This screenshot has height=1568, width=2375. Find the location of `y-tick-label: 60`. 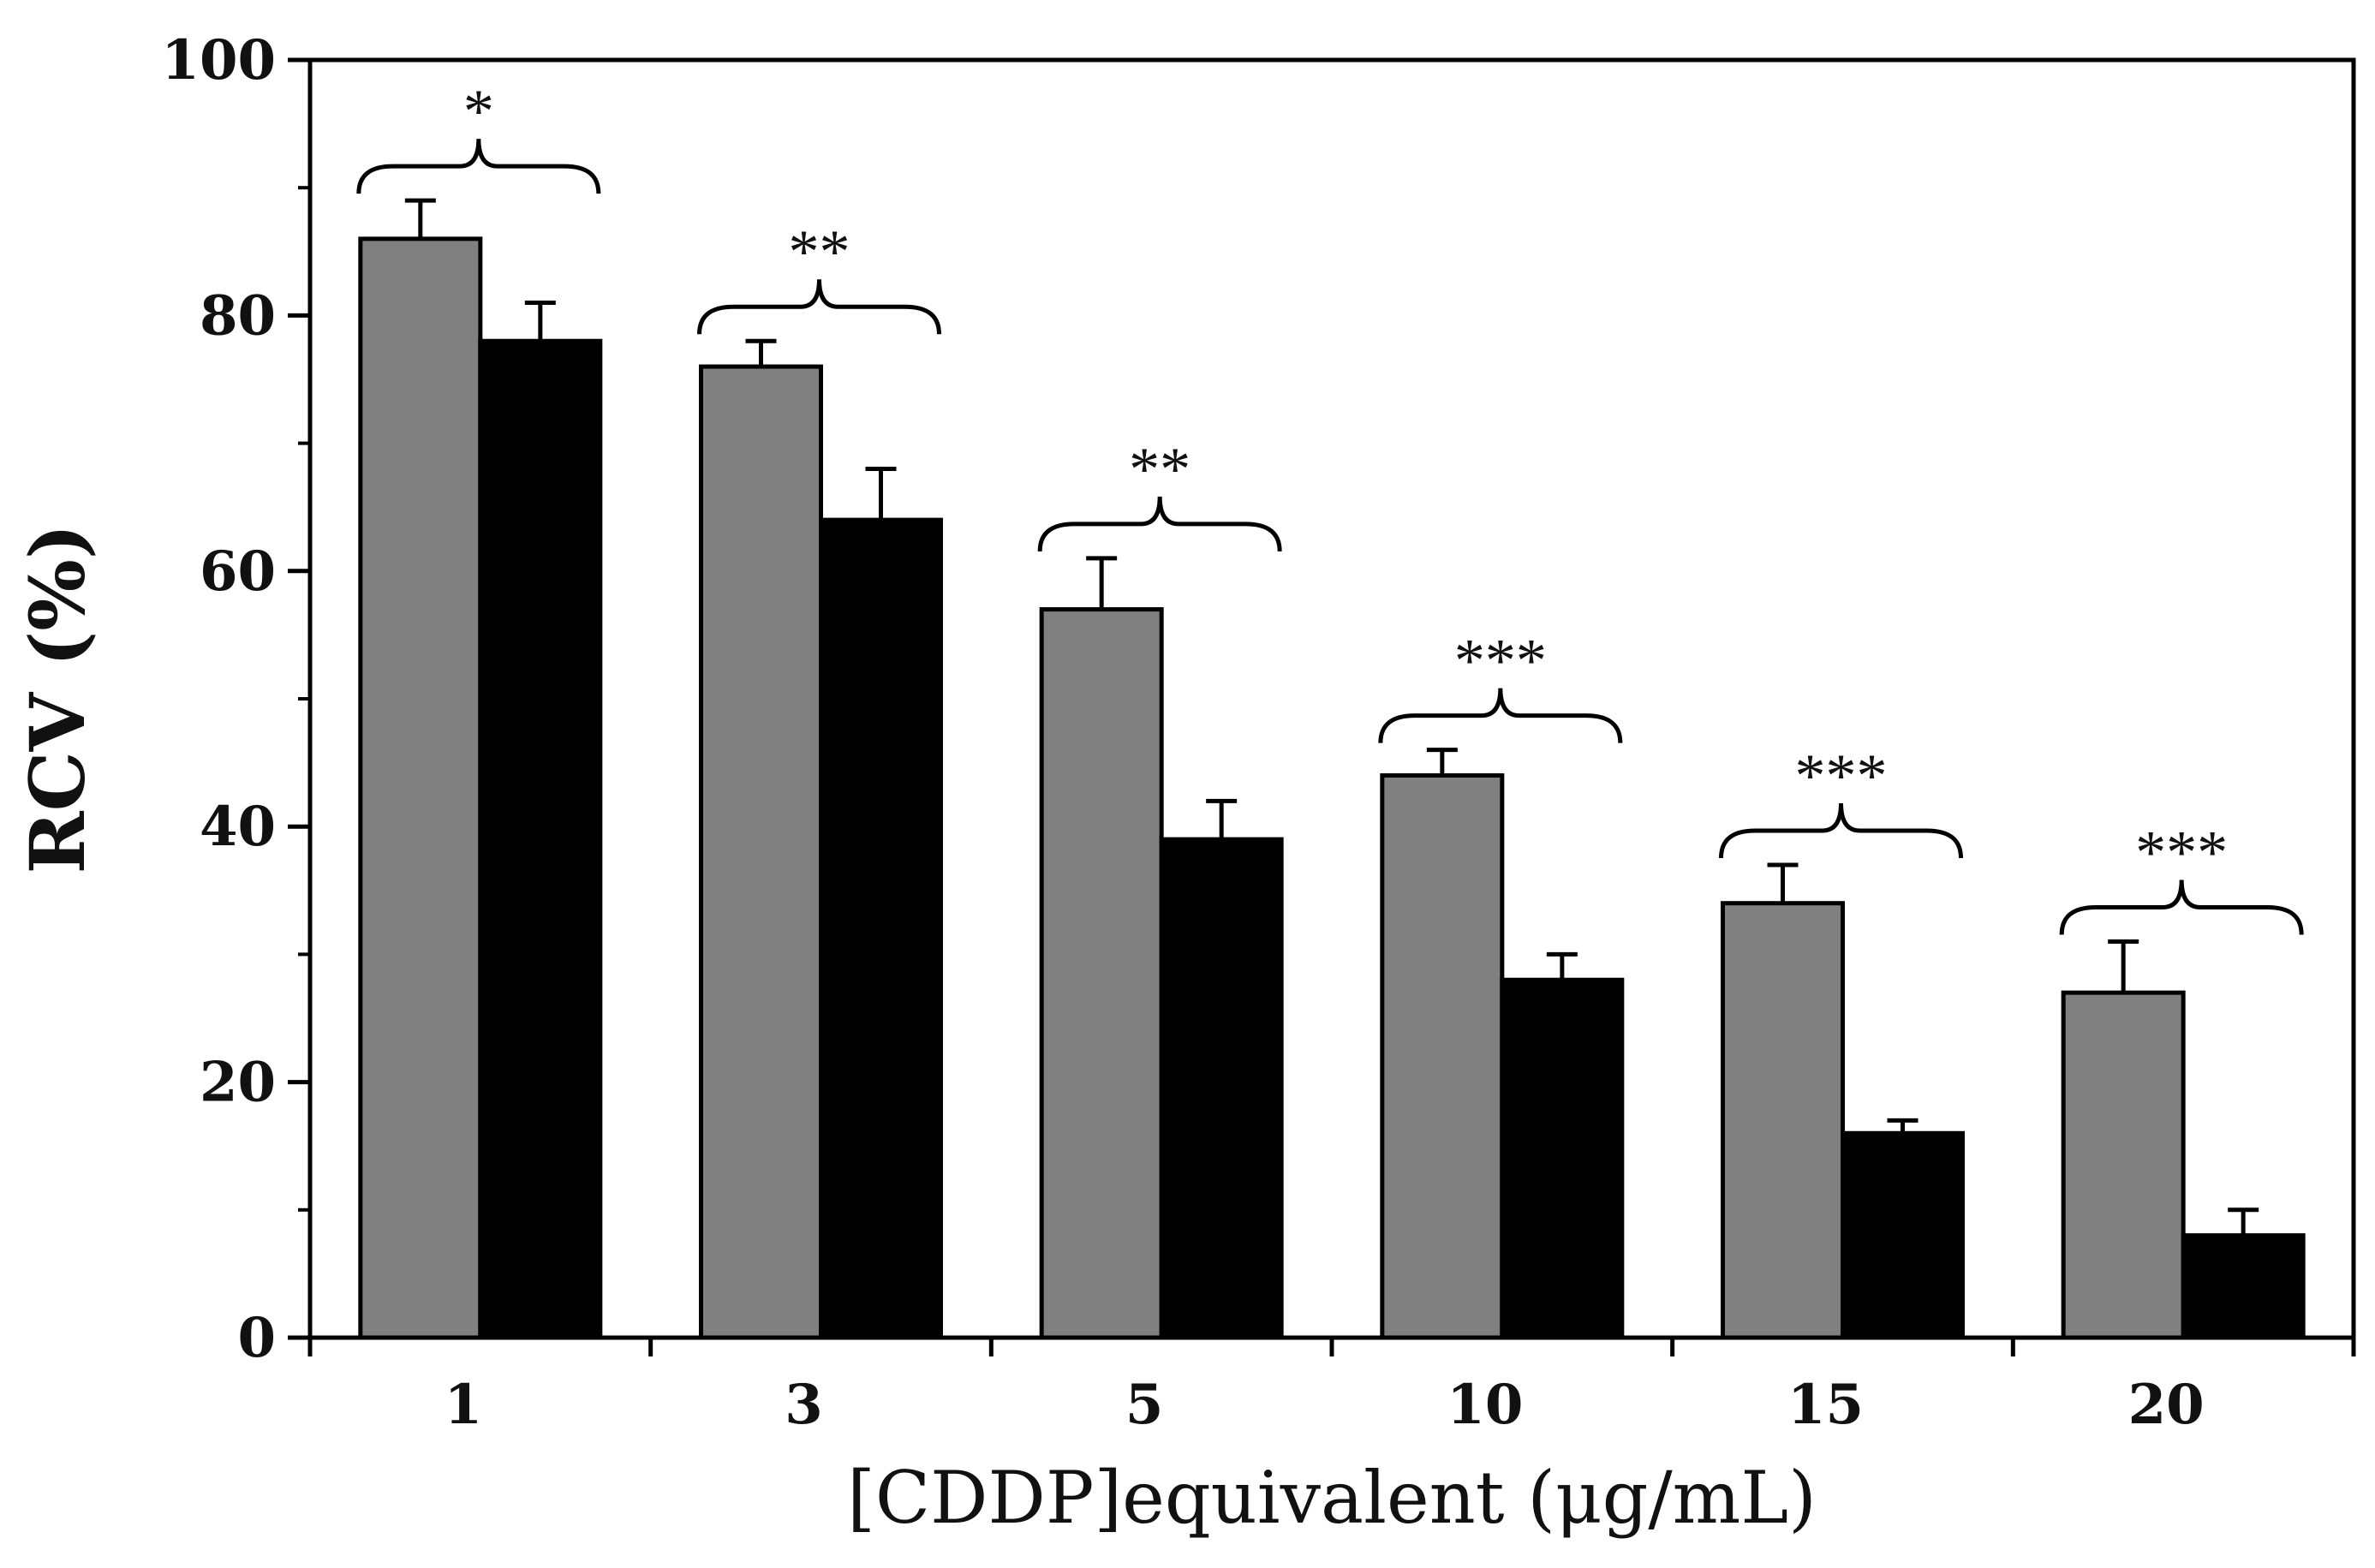

y-tick-label: 60 is located at coordinates (238, 572).